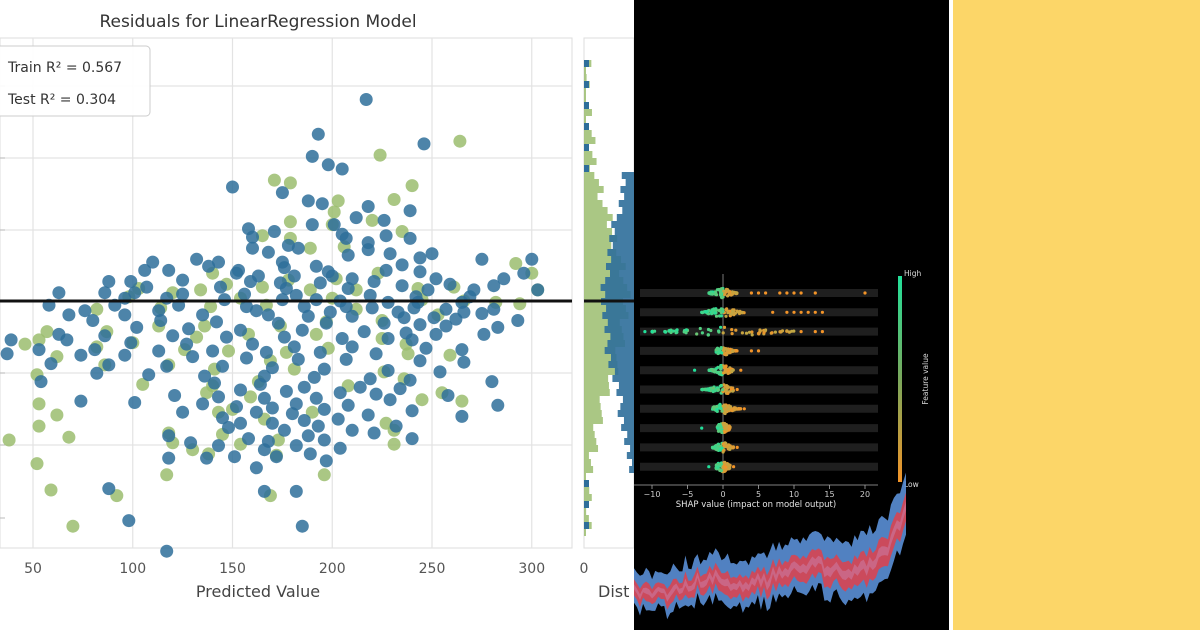 The width and height of the screenshot is (1200, 630). What do you see at coordinates (652, 494) in the screenshot?
I see `shap-x-tick-label: −10` at bounding box center [652, 494].